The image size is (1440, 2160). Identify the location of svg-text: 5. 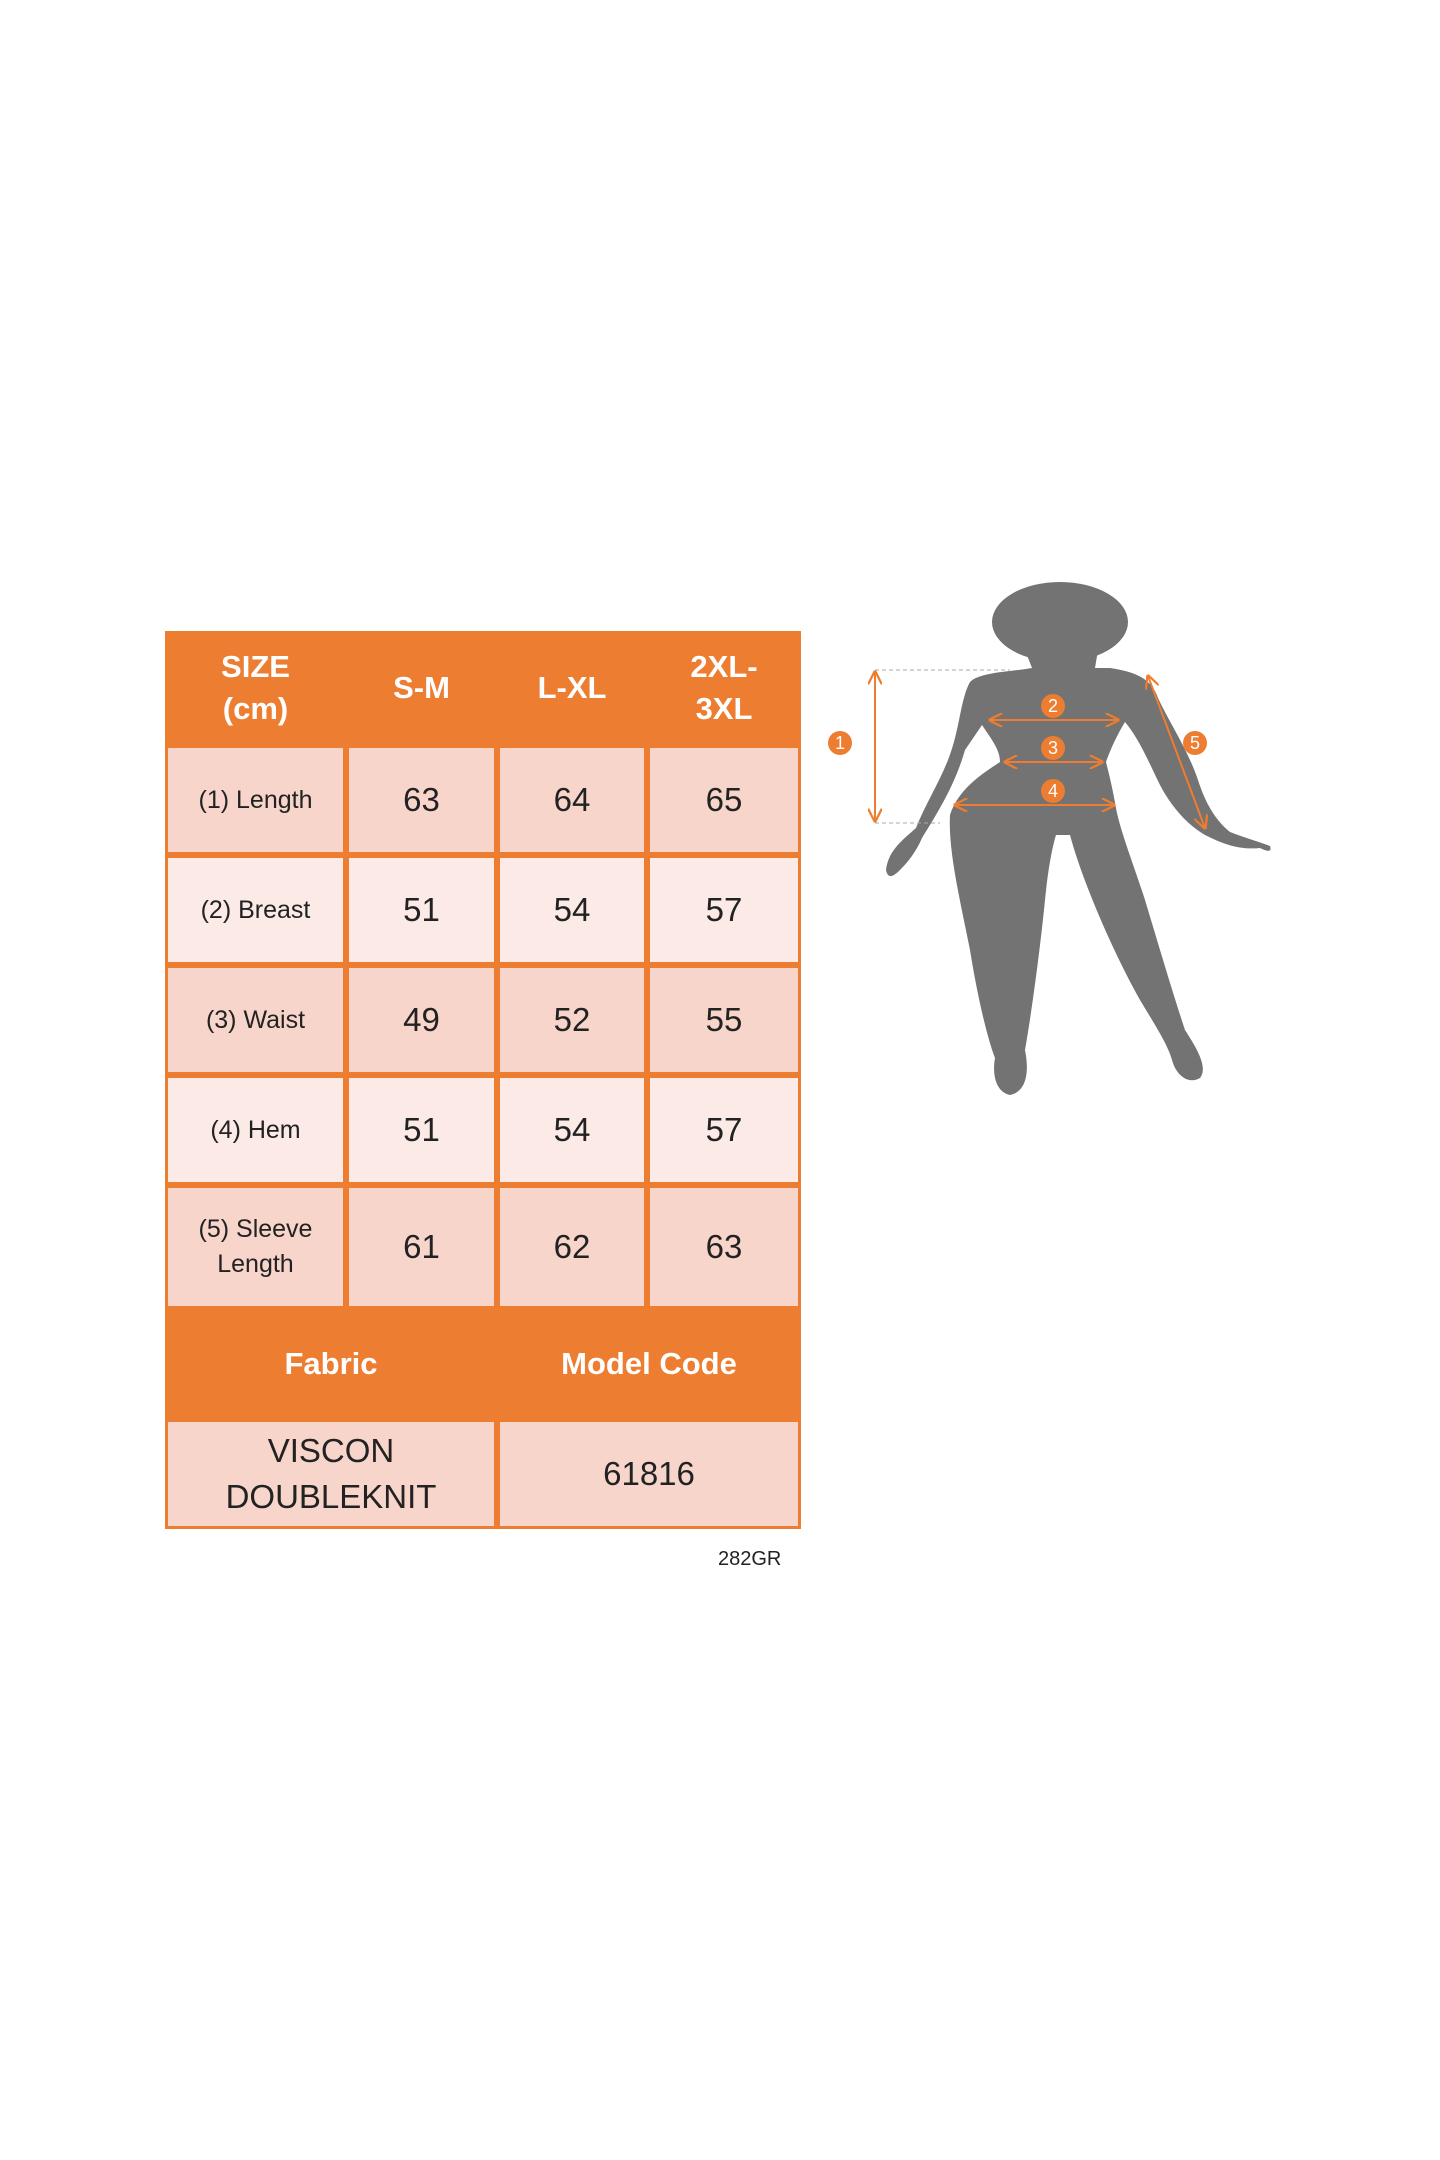
(1195, 743).